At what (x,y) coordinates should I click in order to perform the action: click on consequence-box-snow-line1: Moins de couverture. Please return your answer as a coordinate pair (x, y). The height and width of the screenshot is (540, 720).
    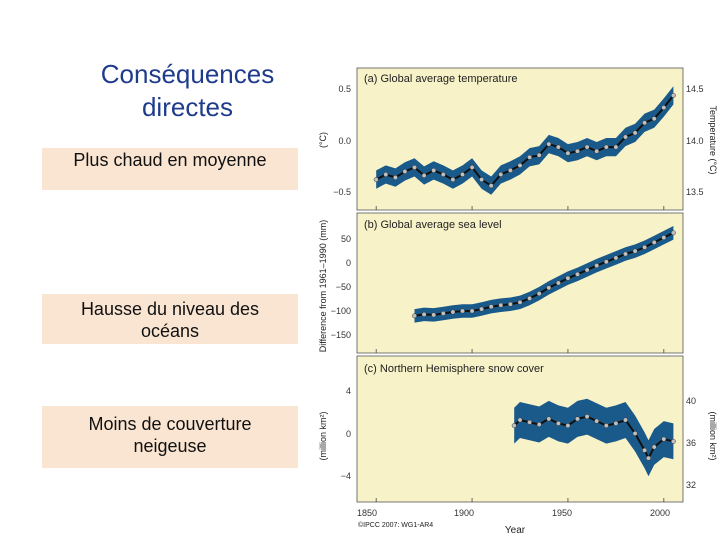
    Looking at the image, I should click on (170, 424).